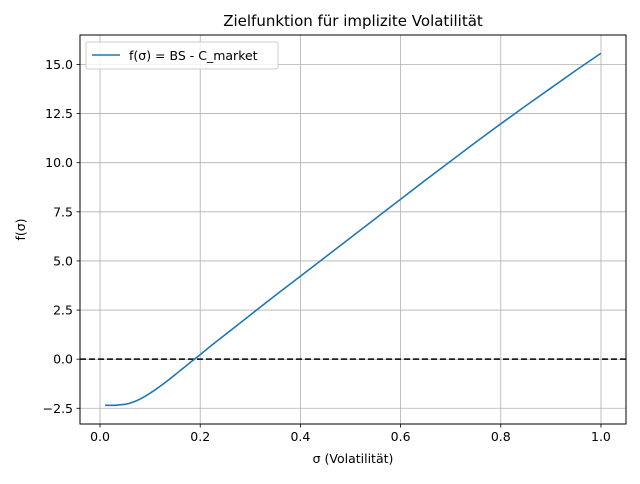  Describe the element at coordinates (100, 436) in the screenshot. I see `x-tick-label: 0.0` at that location.